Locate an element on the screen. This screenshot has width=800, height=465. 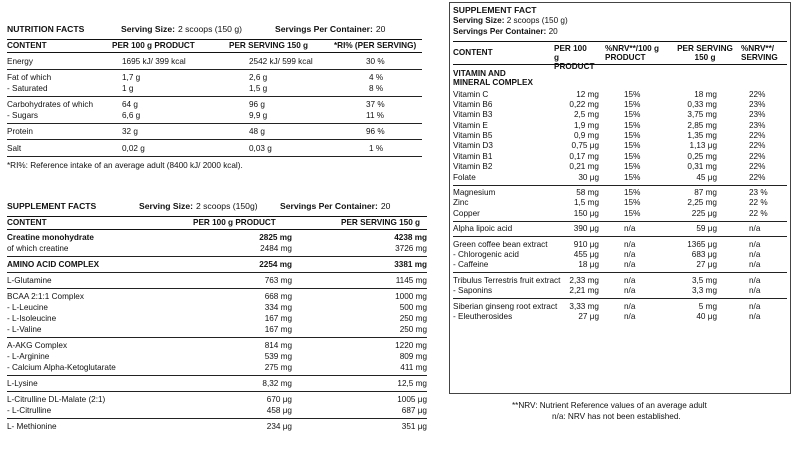
table-row: Salt 0,02 g 0,03 g 1 % is located at coordinates (214, 148).